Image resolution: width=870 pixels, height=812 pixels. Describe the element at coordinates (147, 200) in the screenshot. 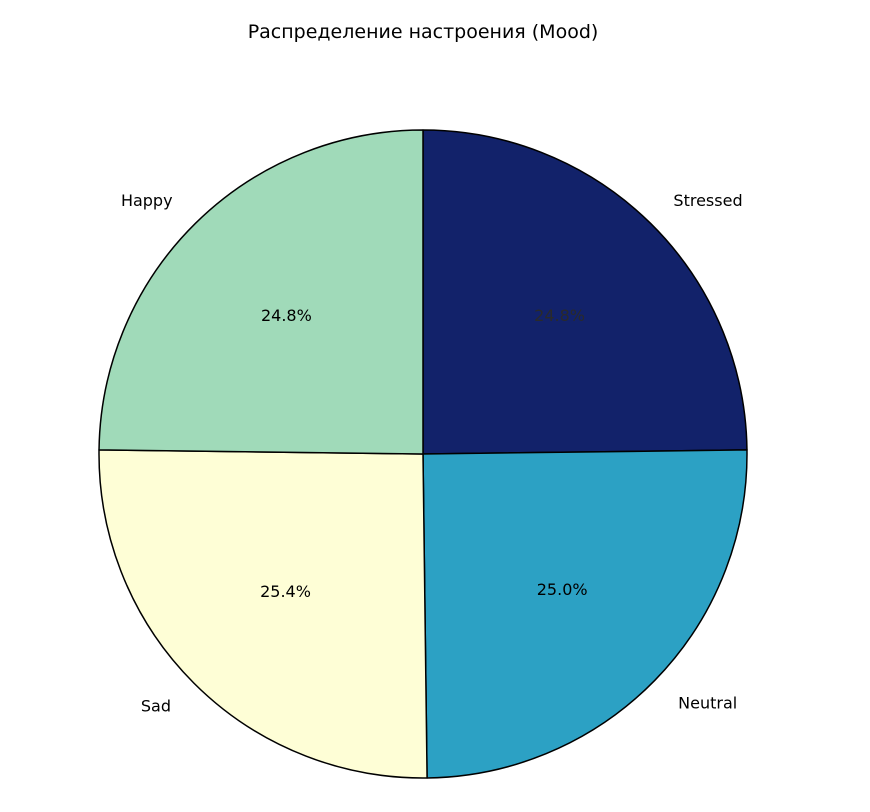

I see `slice-label-happy: Happy` at that location.